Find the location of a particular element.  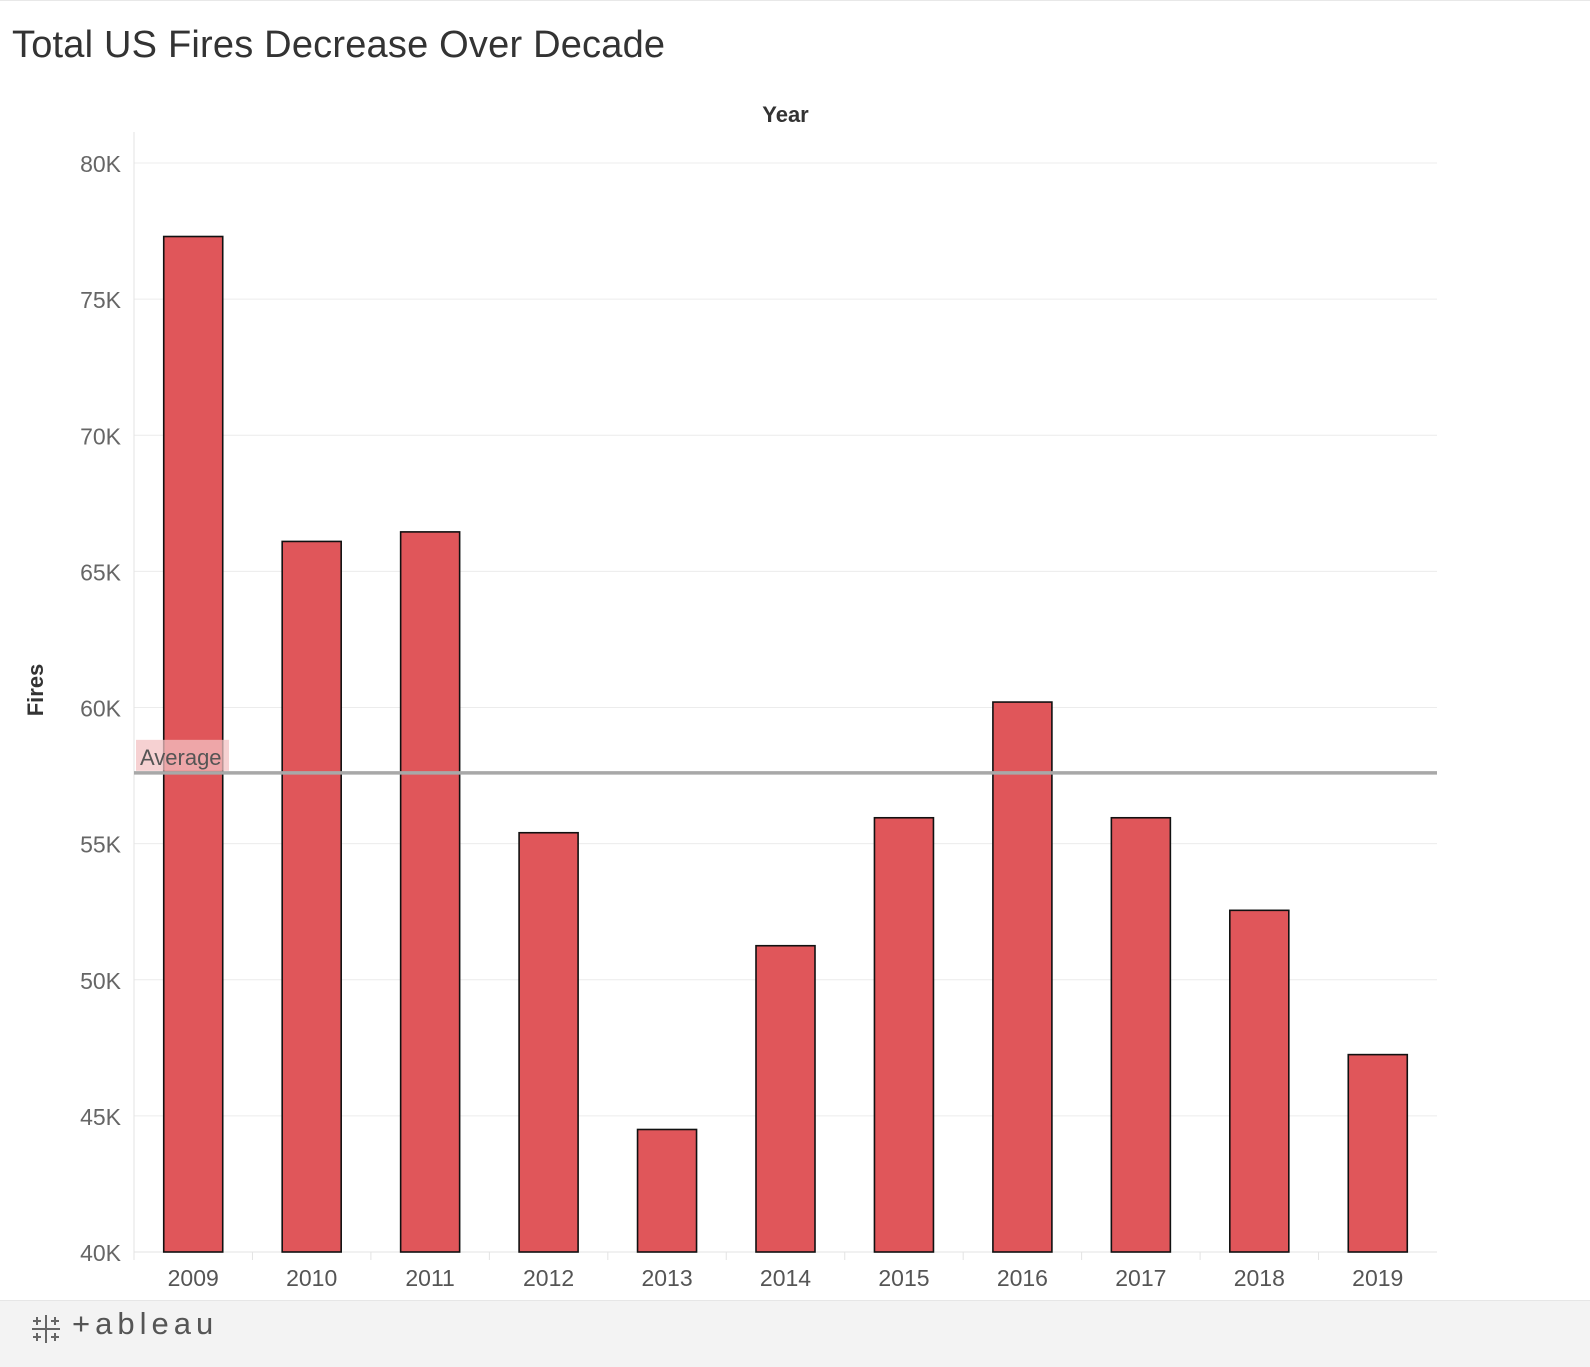

x-axis-title: Year is located at coordinates (785, 114).